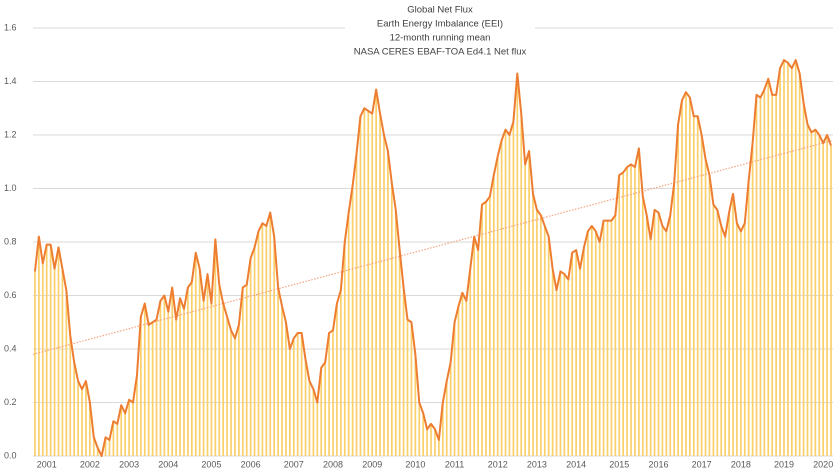 The width and height of the screenshot is (833, 471). Describe the element at coordinates (702, 464) in the screenshot. I see `x-tick-label: 2017` at that location.